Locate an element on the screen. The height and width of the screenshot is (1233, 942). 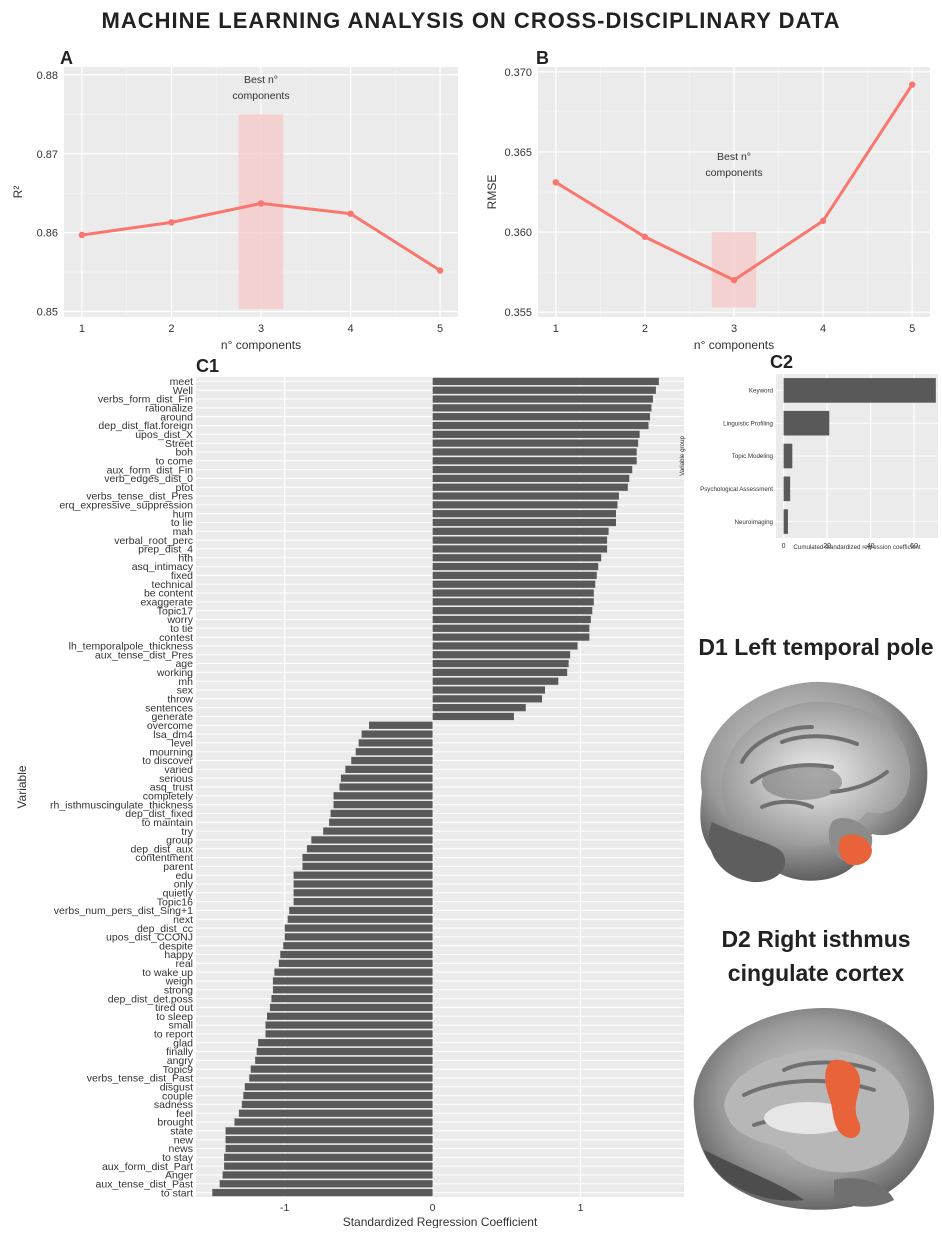
chart-c2-category-label: Neuroimaging is located at coordinates (753, 522).